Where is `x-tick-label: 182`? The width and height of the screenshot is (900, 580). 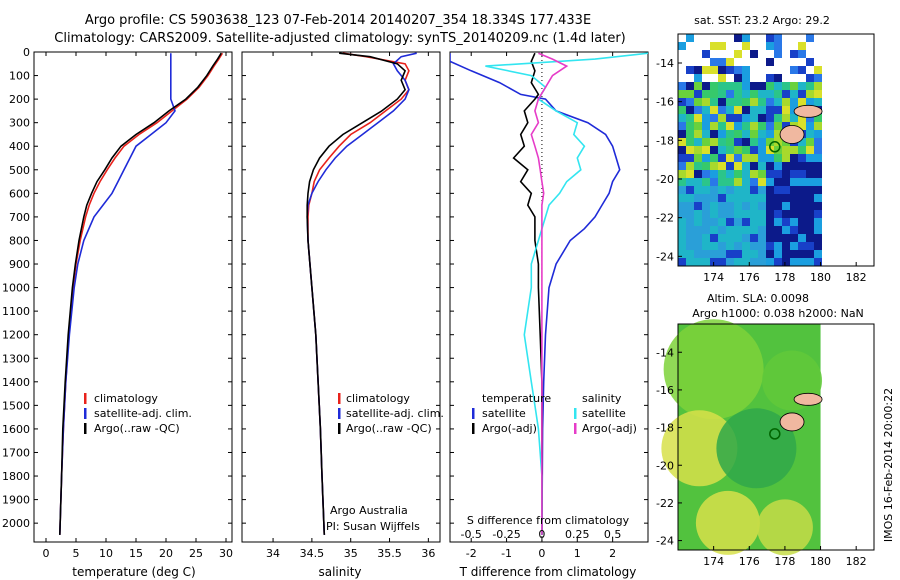 x-tick-label: 182 is located at coordinates (856, 277).